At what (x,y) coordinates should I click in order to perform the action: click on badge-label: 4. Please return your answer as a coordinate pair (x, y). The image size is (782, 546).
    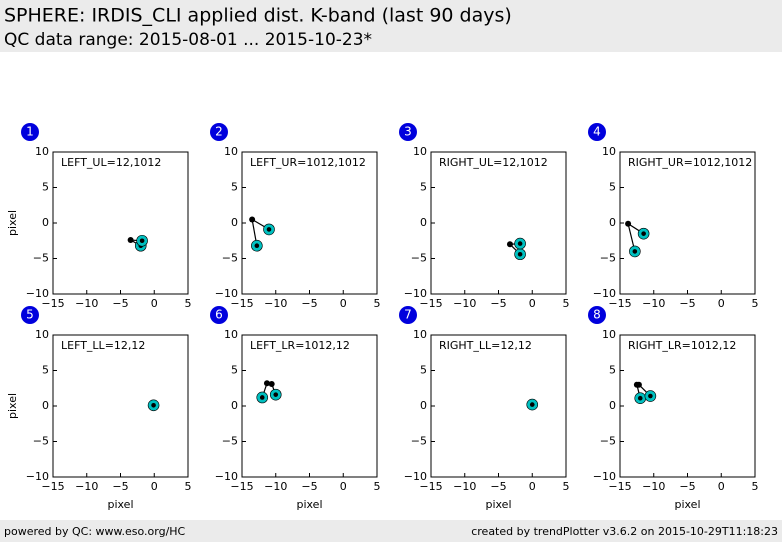
    Looking at the image, I should click on (597, 132).